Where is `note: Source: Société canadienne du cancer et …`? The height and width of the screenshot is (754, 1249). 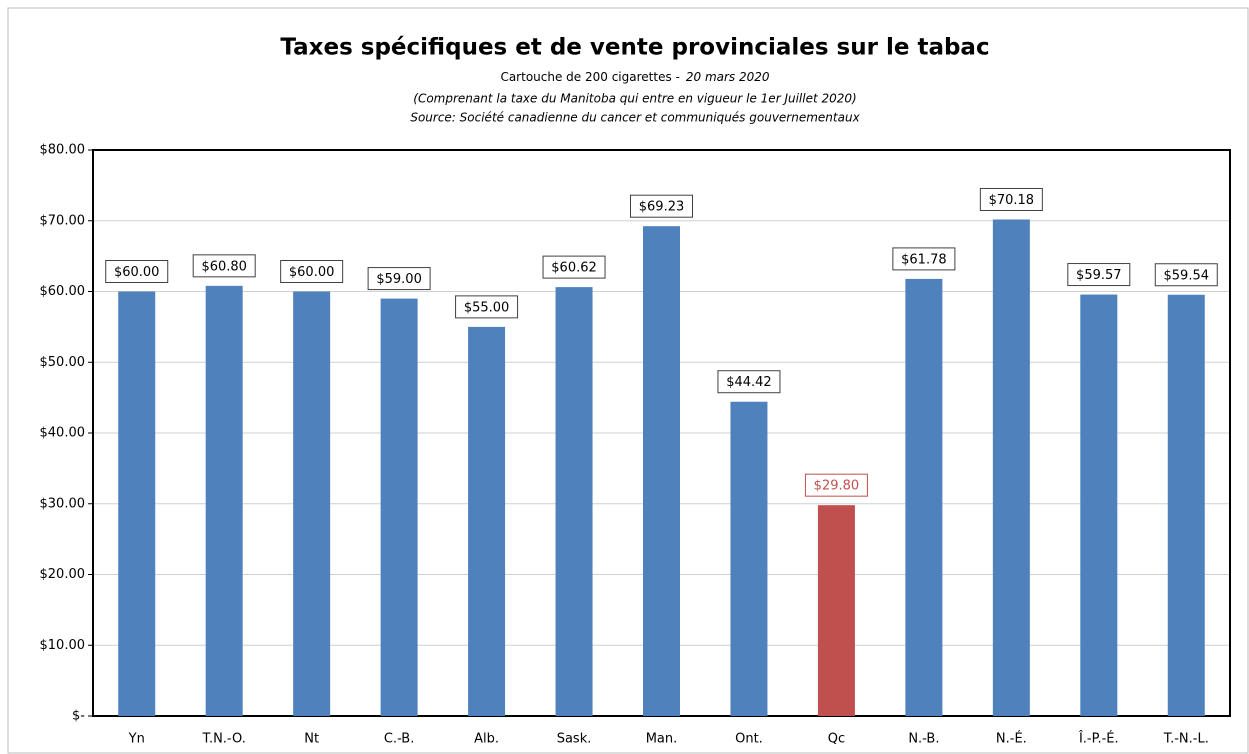 note: Source: Société canadienne du cancer et … is located at coordinates (635, 118).